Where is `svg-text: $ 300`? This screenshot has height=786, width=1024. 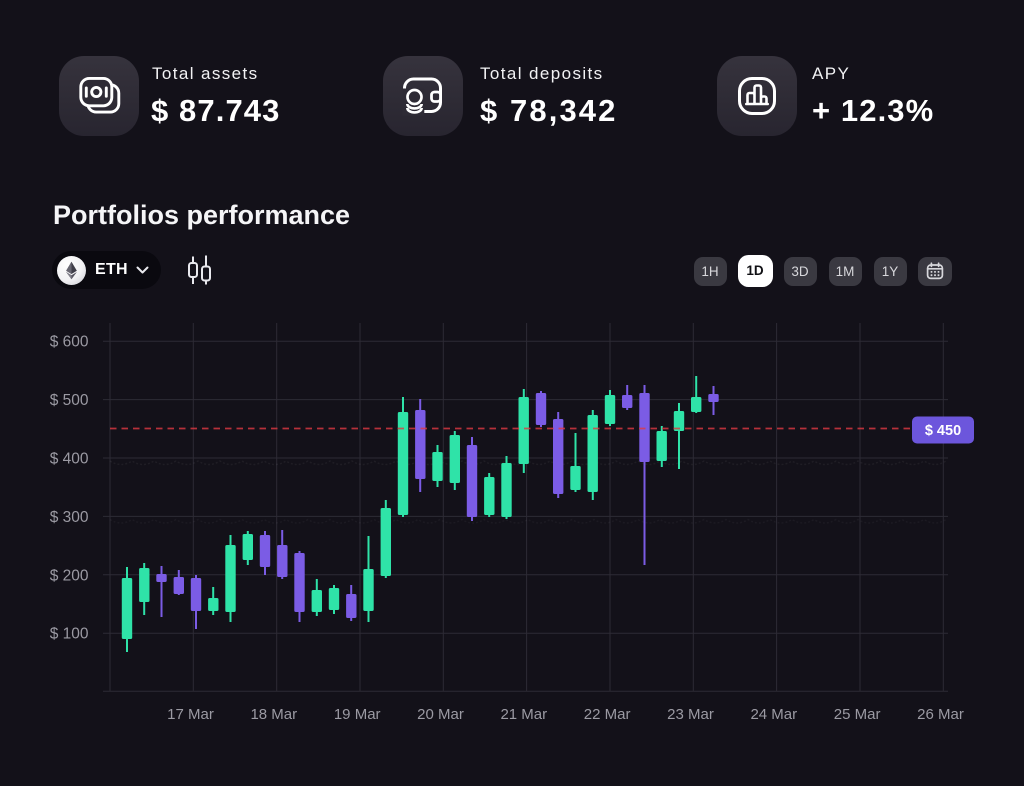 svg-text: $ 300 is located at coordinates (69, 517).